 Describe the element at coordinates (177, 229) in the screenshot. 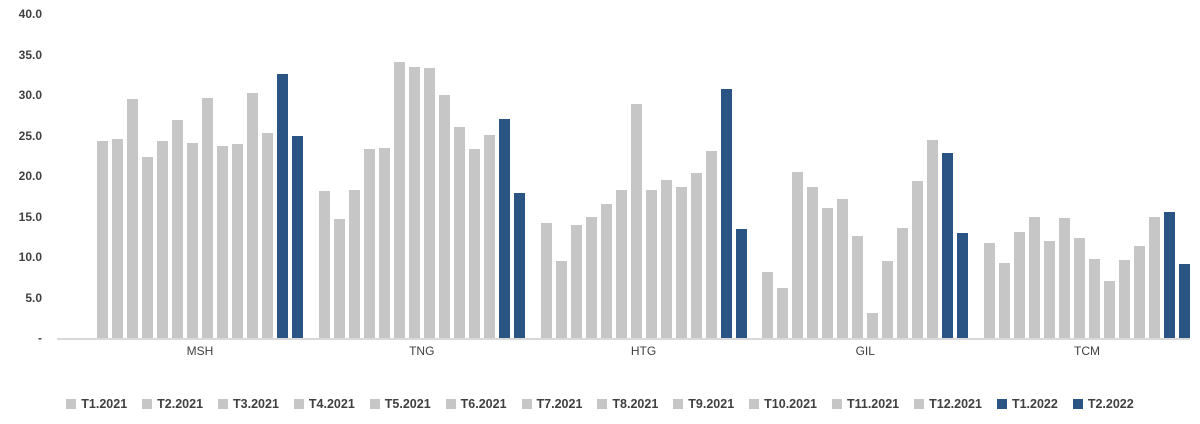

I see `bar-msh-t6.2021` at that location.